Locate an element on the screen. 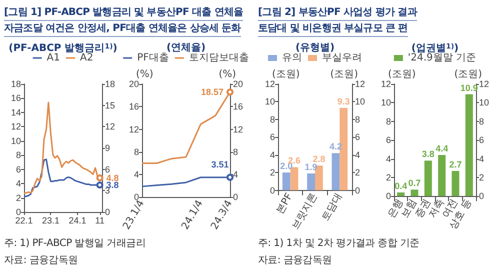 Image resolution: width=500 pixels, height=272 pixels. y2-tick-label: 18 is located at coordinates (110, 84).